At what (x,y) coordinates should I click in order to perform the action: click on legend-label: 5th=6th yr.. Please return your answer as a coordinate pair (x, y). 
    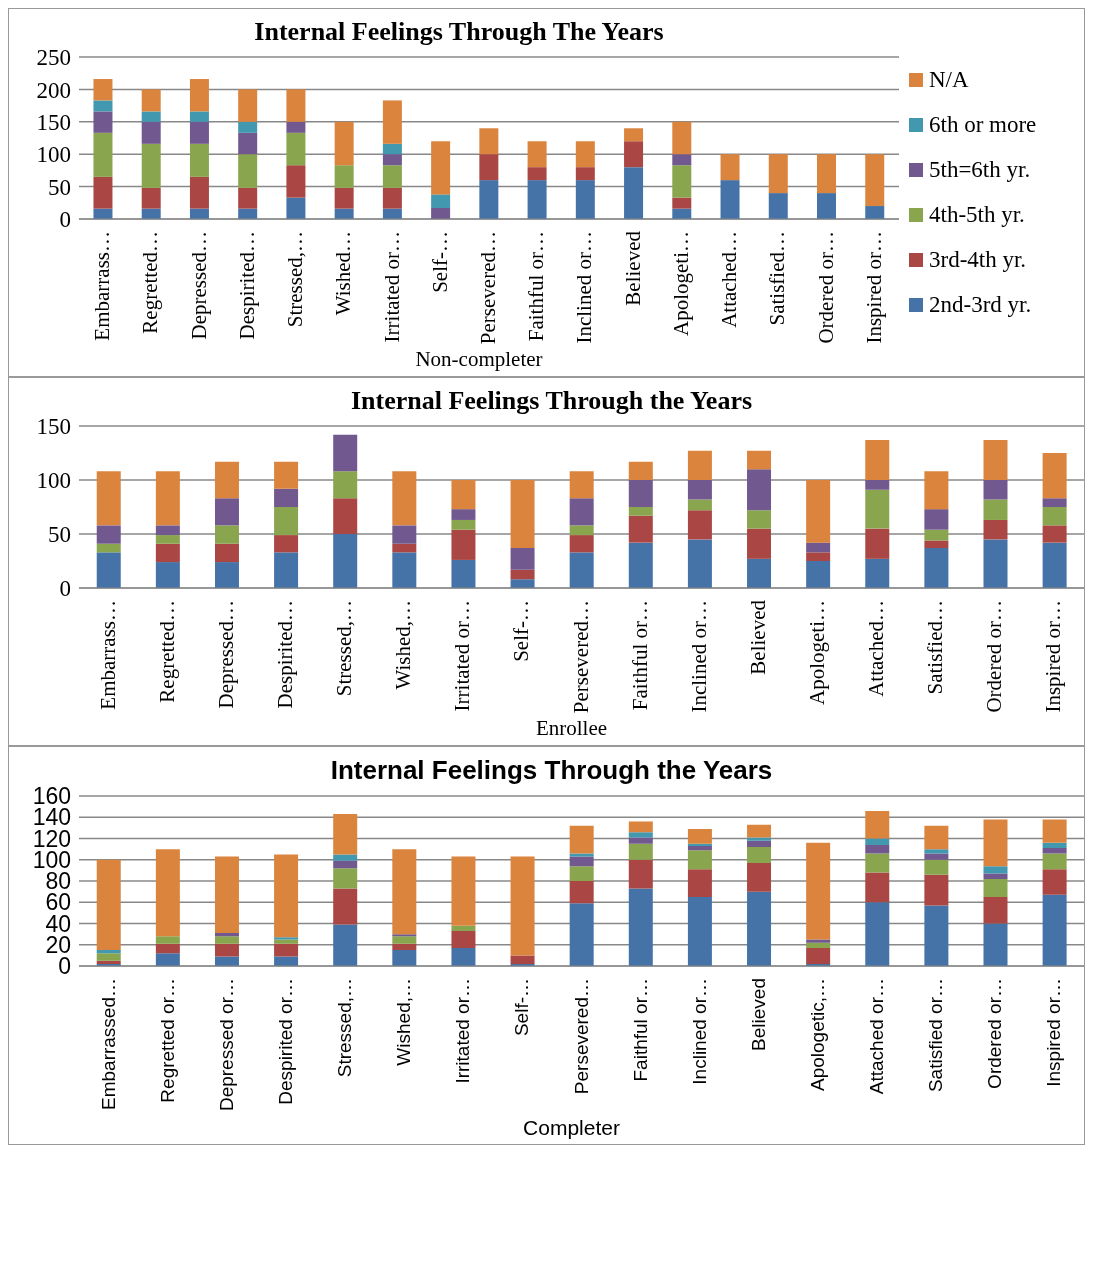
    Looking at the image, I should click on (980, 169).